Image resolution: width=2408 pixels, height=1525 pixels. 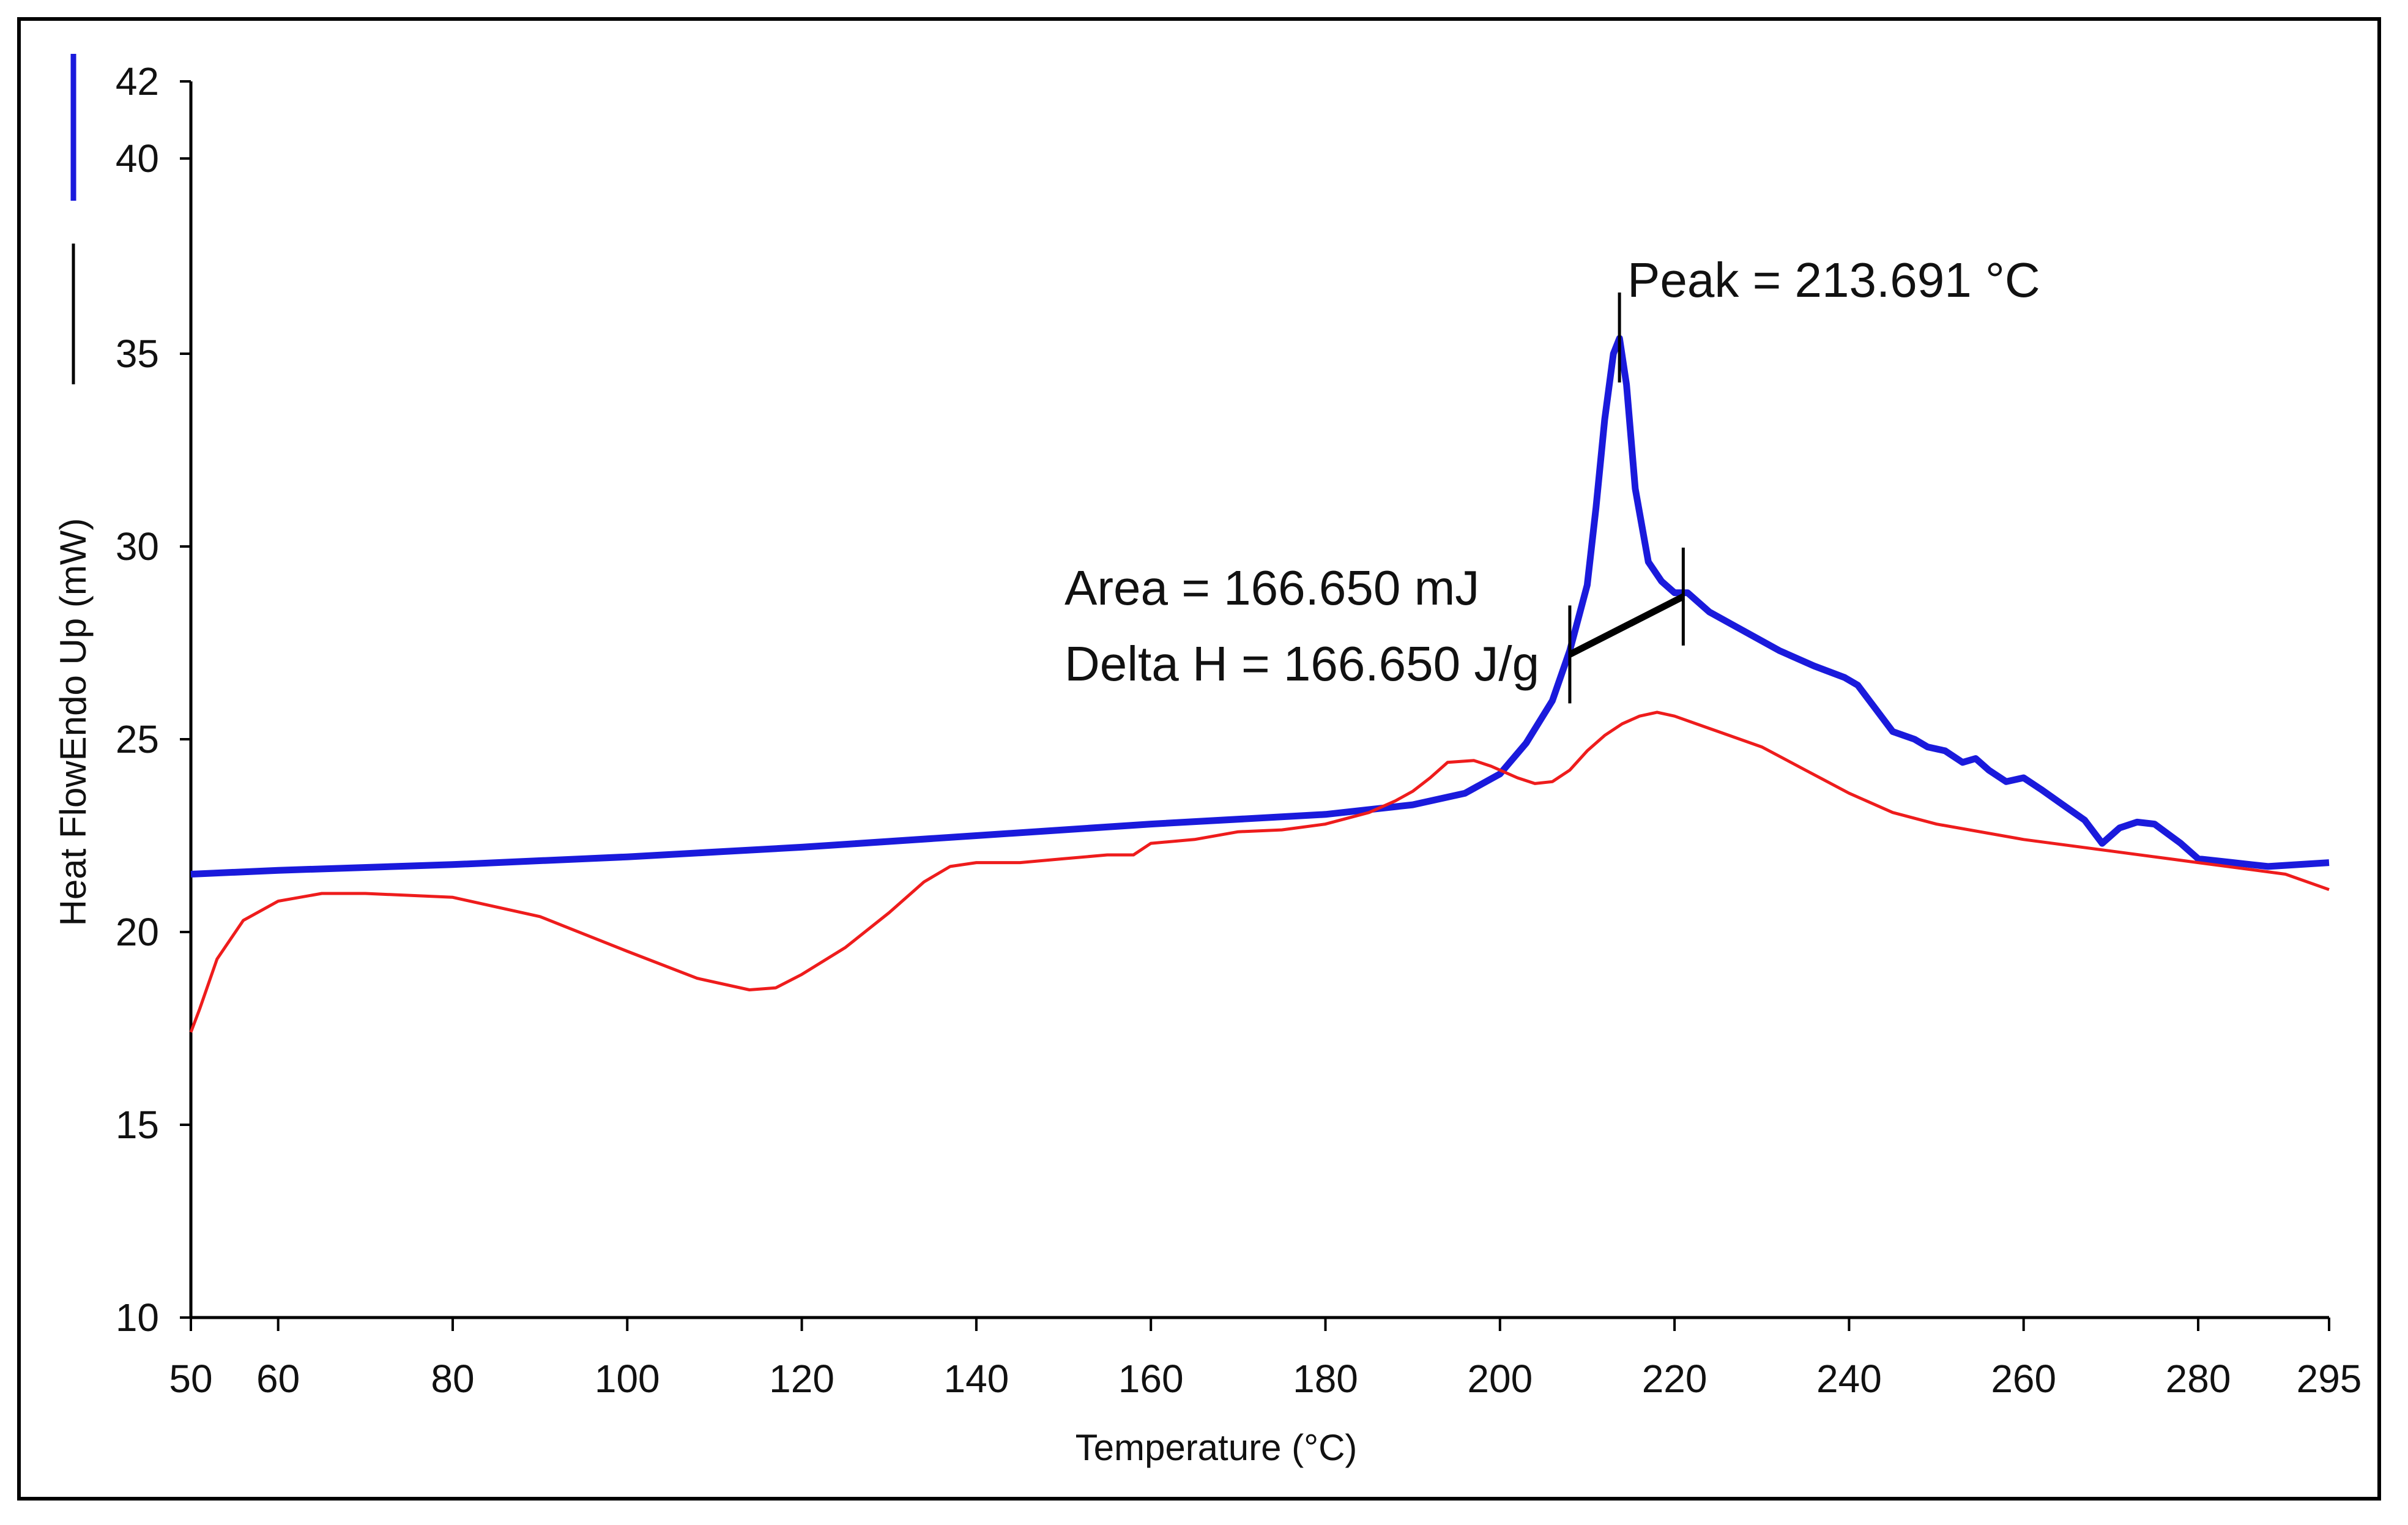 What do you see at coordinates (1302, 664) in the screenshot?
I see `delta-h-label: Delta H = 166.650 J/g` at bounding box center [1302, 664].